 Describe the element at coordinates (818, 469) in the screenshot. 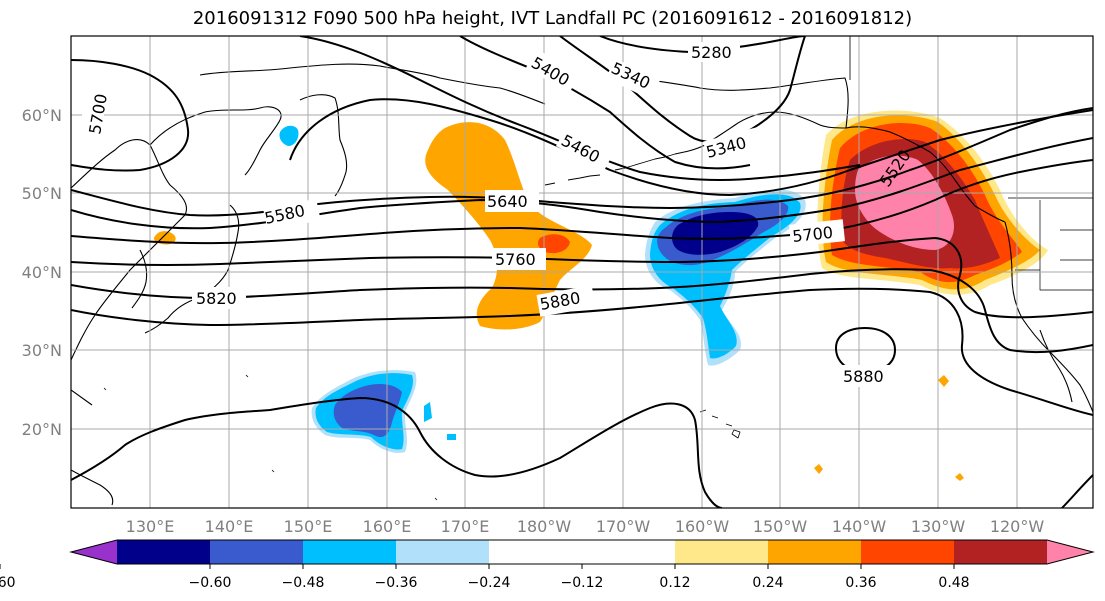

I see `ivt-positive-small2` at that location.